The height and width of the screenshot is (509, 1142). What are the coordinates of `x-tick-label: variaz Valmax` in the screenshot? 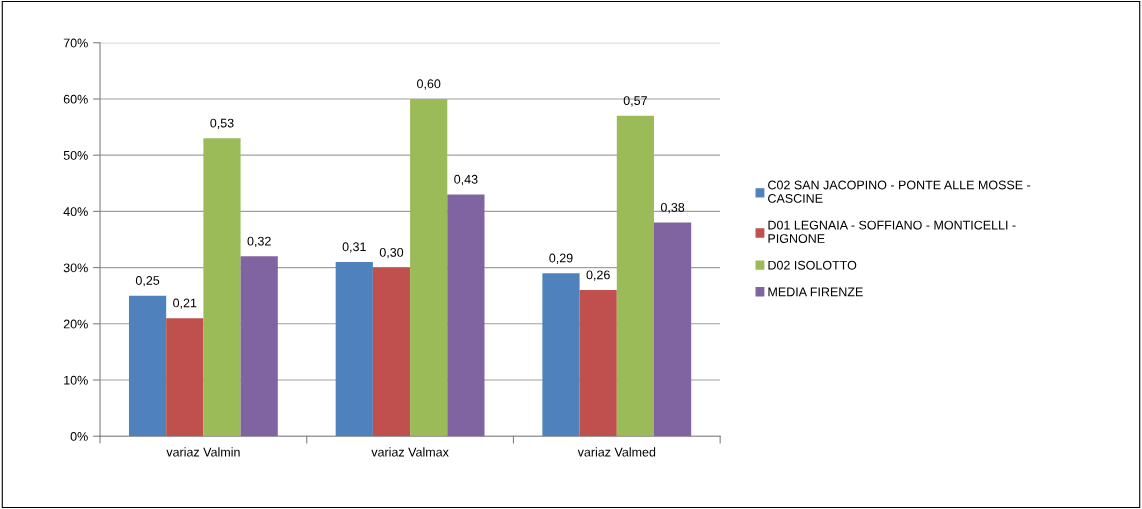 It's located at (410, 452).